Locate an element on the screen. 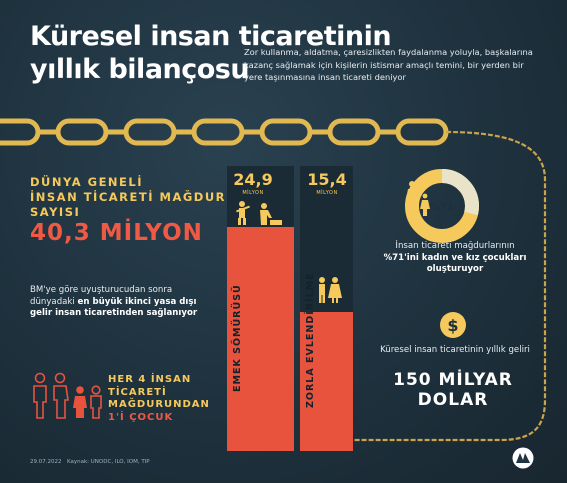  aa-logo-icon is located at coordinates (523, 458).